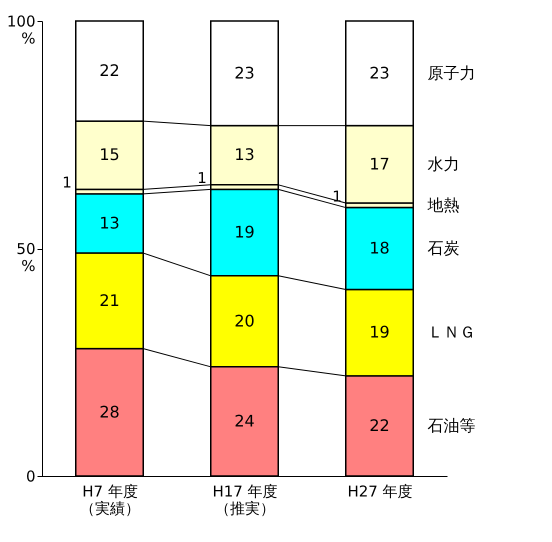 This screenshot has width=552, height=542. I want to click on series-label: ＬＮＧ, so click(451, 332).